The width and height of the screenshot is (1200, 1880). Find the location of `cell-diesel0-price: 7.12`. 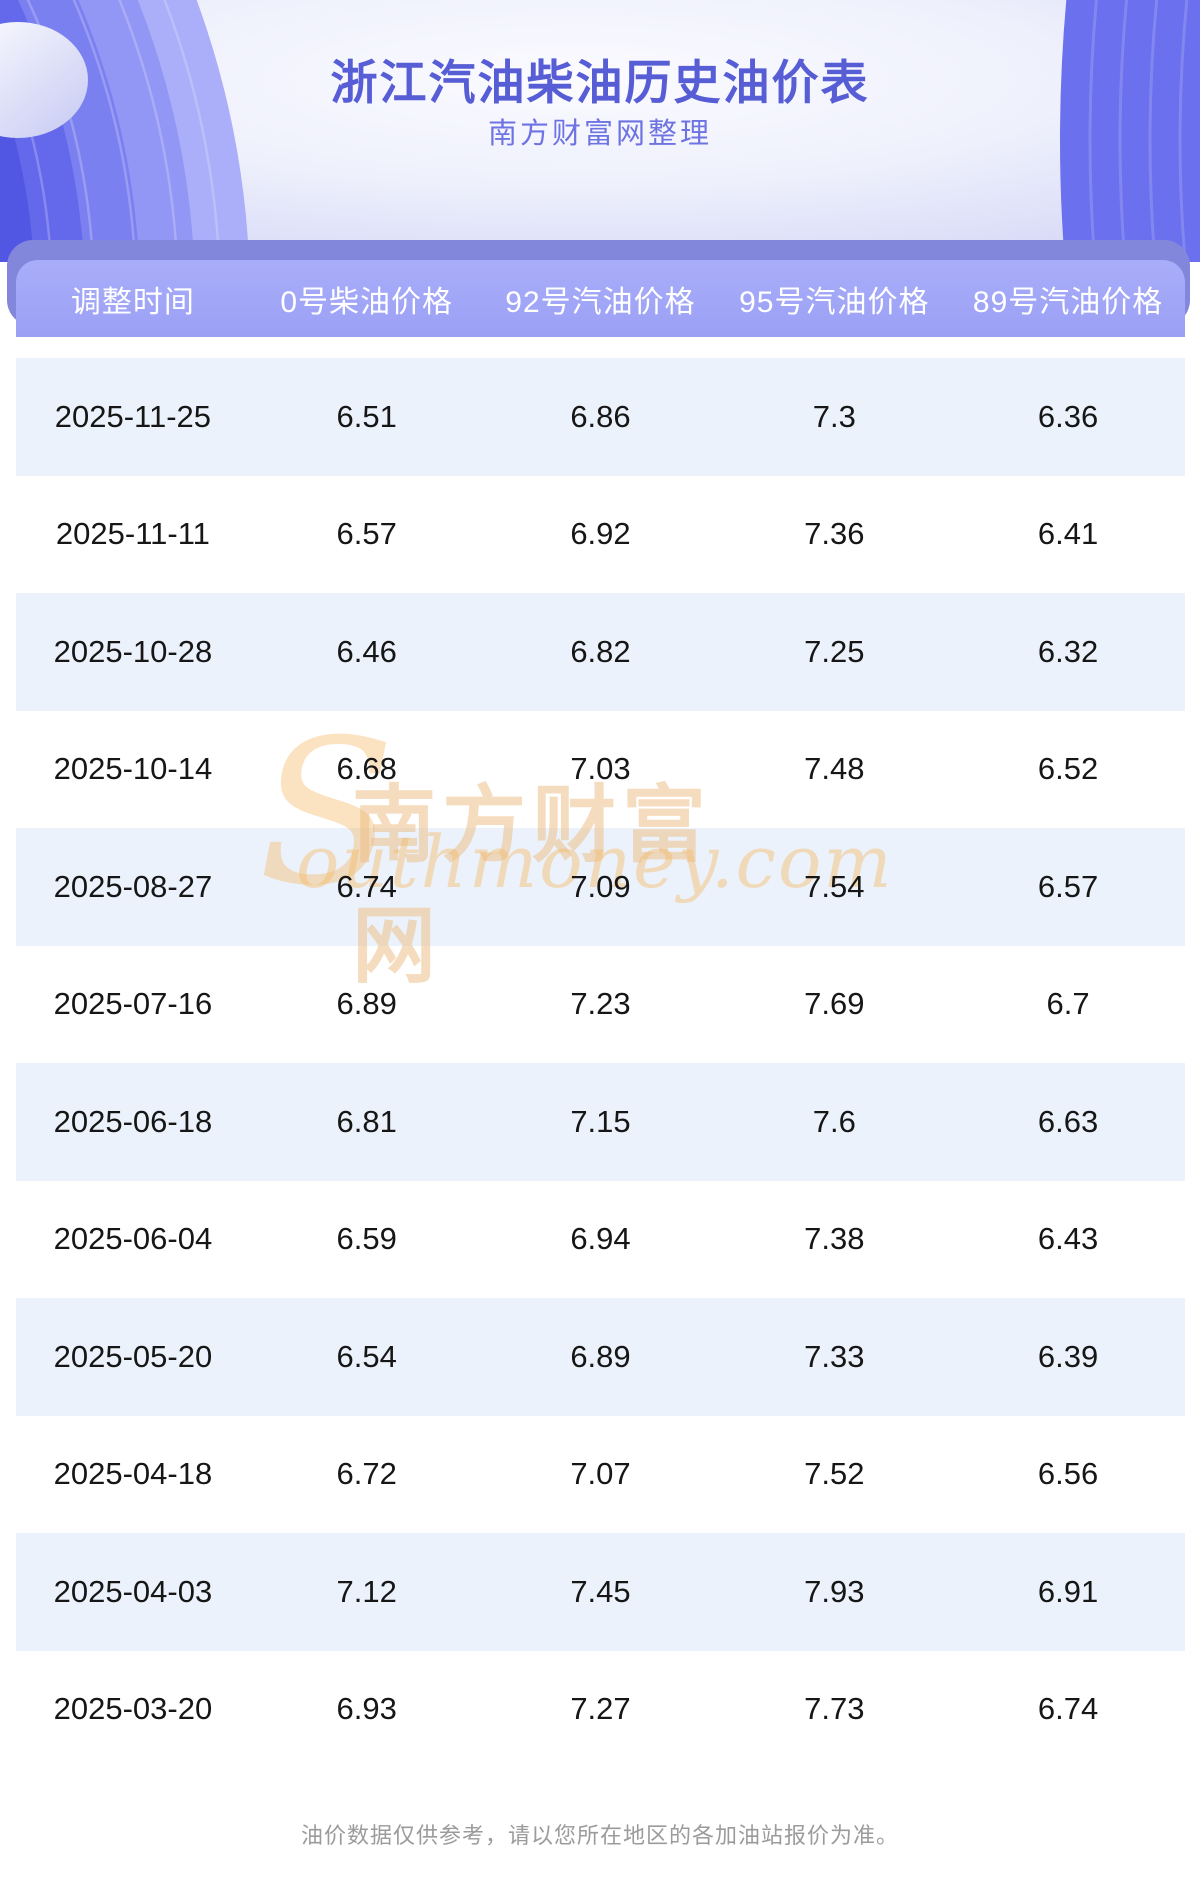

cell-diesel0-price: 7.12 is located at coordinates (366, 1591).